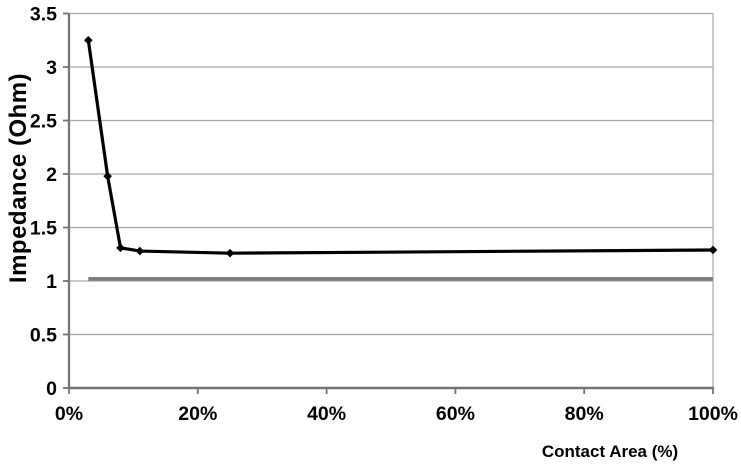  What do you see at coordinates (713, 414) in the screenshot?
I see `x-tick-label: 100%` at bounding box center [713, 414].